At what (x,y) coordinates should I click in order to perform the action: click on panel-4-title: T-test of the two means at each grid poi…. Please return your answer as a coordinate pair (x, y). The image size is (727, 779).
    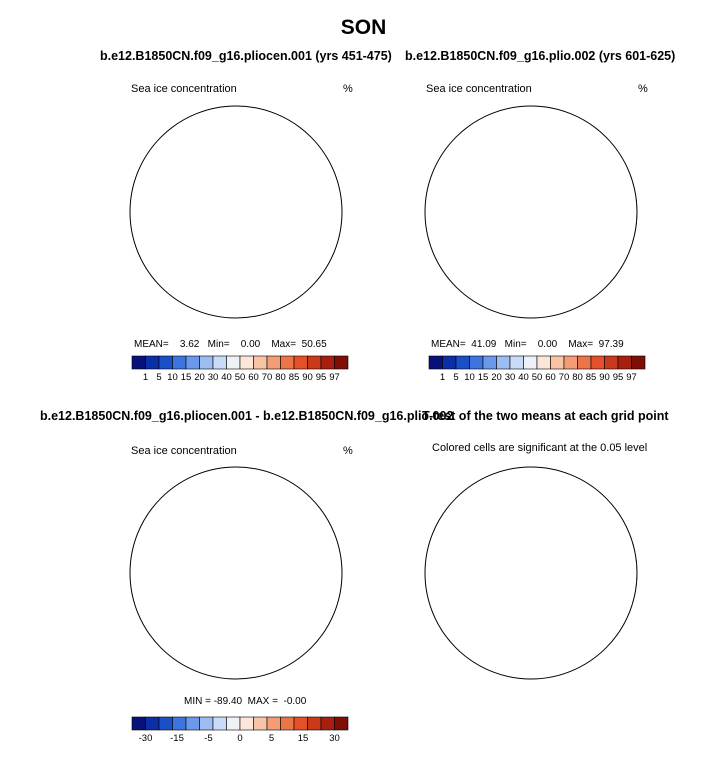
    Looking at the image, I should click on (545, 416).